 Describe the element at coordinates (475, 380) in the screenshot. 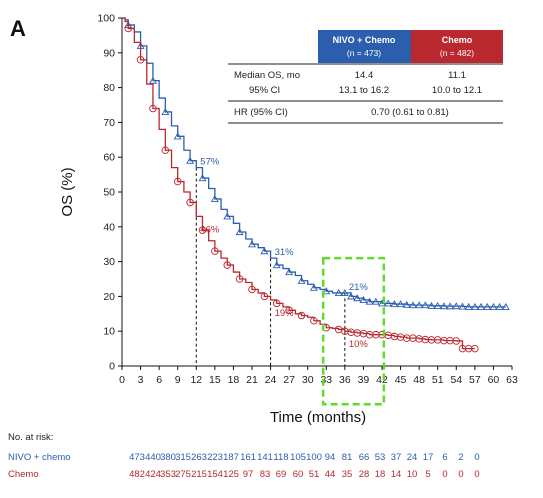

I see `x-tick-label: 57` at that location.